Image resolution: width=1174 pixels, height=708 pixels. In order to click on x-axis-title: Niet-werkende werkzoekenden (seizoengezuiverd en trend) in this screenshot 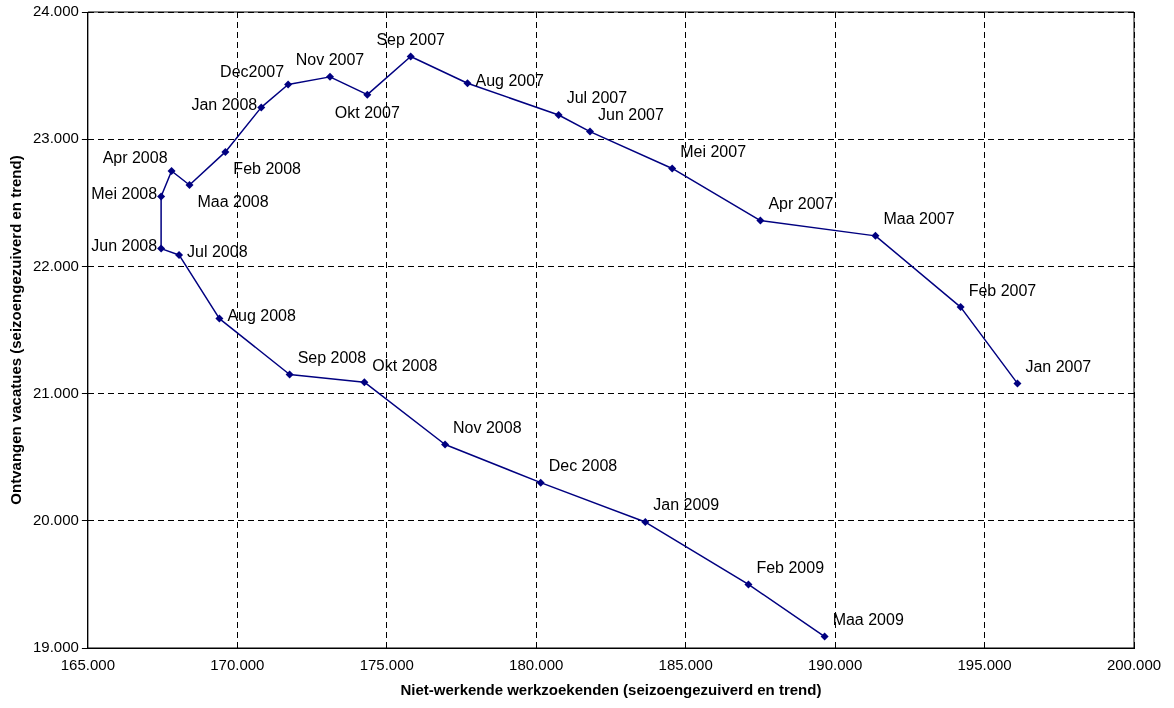, I will do `click(611, 690)`.